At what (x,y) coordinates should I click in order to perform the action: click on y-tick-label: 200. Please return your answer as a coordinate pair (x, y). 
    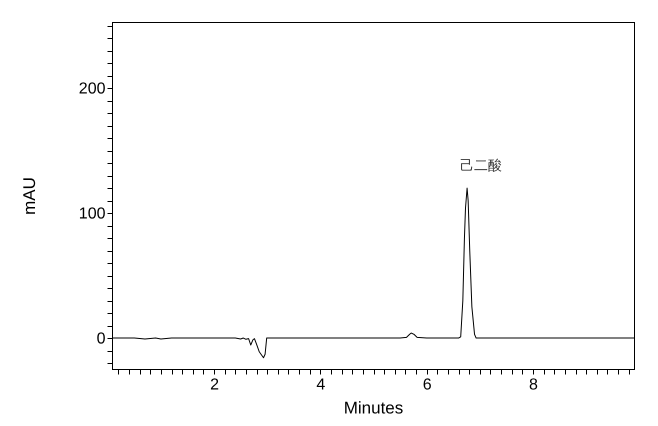
    Looking at the image, I should click on (92, 89).